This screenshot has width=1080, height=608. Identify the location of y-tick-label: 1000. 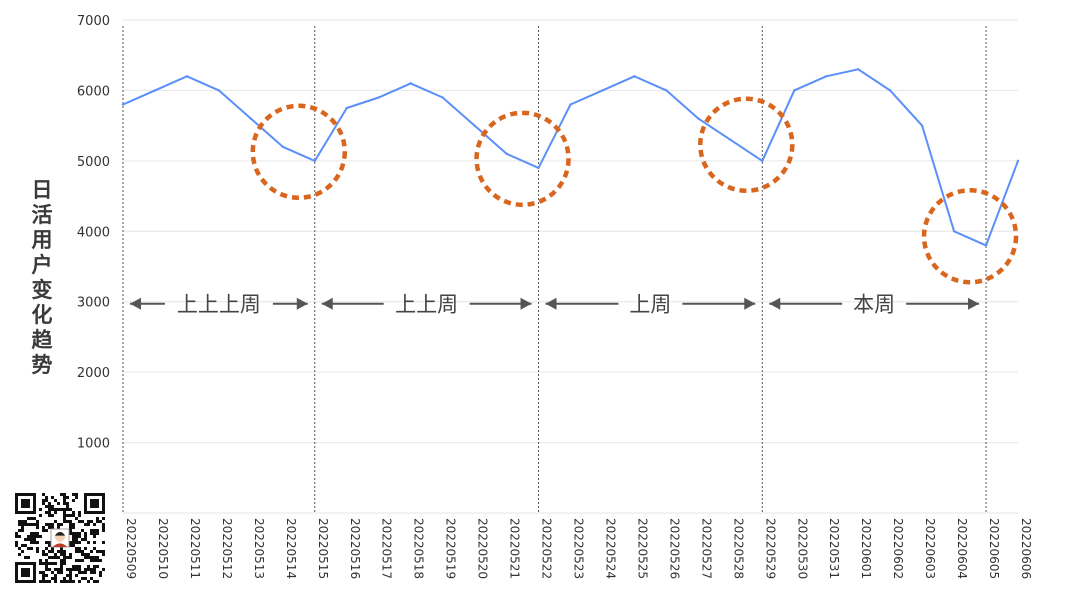
(93, 444).